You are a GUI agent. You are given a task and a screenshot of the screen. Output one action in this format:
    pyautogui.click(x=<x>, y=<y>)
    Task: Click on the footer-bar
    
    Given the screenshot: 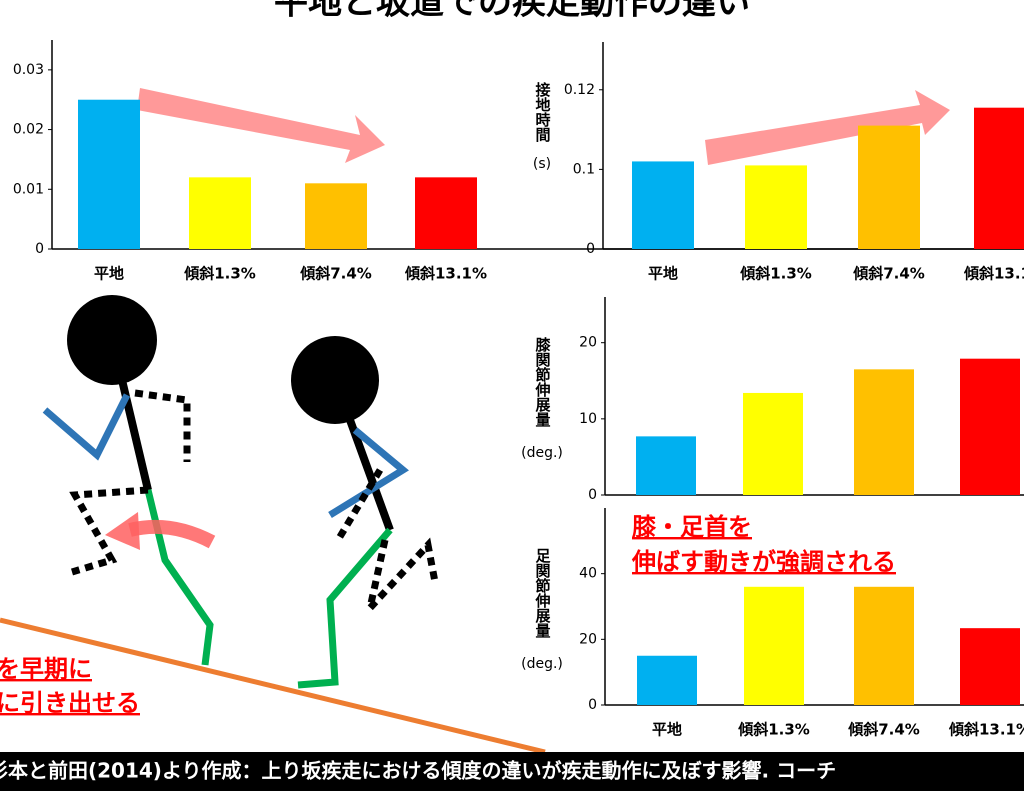 What is the action you would take?
    pyautogui.click(x=512, y=771)
    